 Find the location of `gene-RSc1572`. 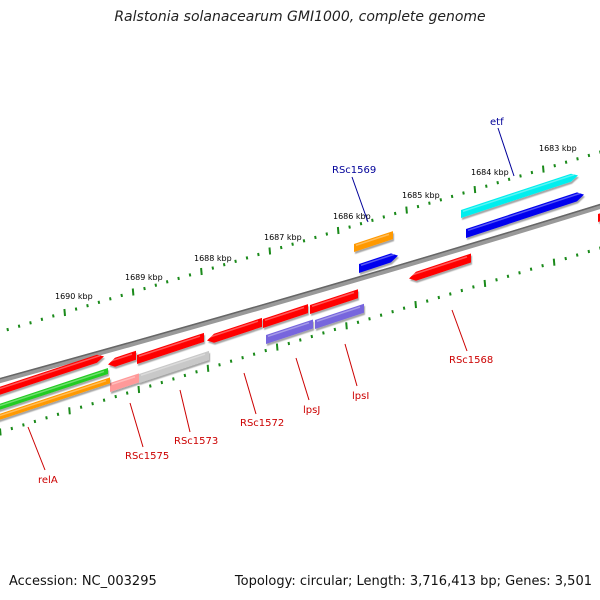

gene-RSc1572 is located at coordinates (234, 330).